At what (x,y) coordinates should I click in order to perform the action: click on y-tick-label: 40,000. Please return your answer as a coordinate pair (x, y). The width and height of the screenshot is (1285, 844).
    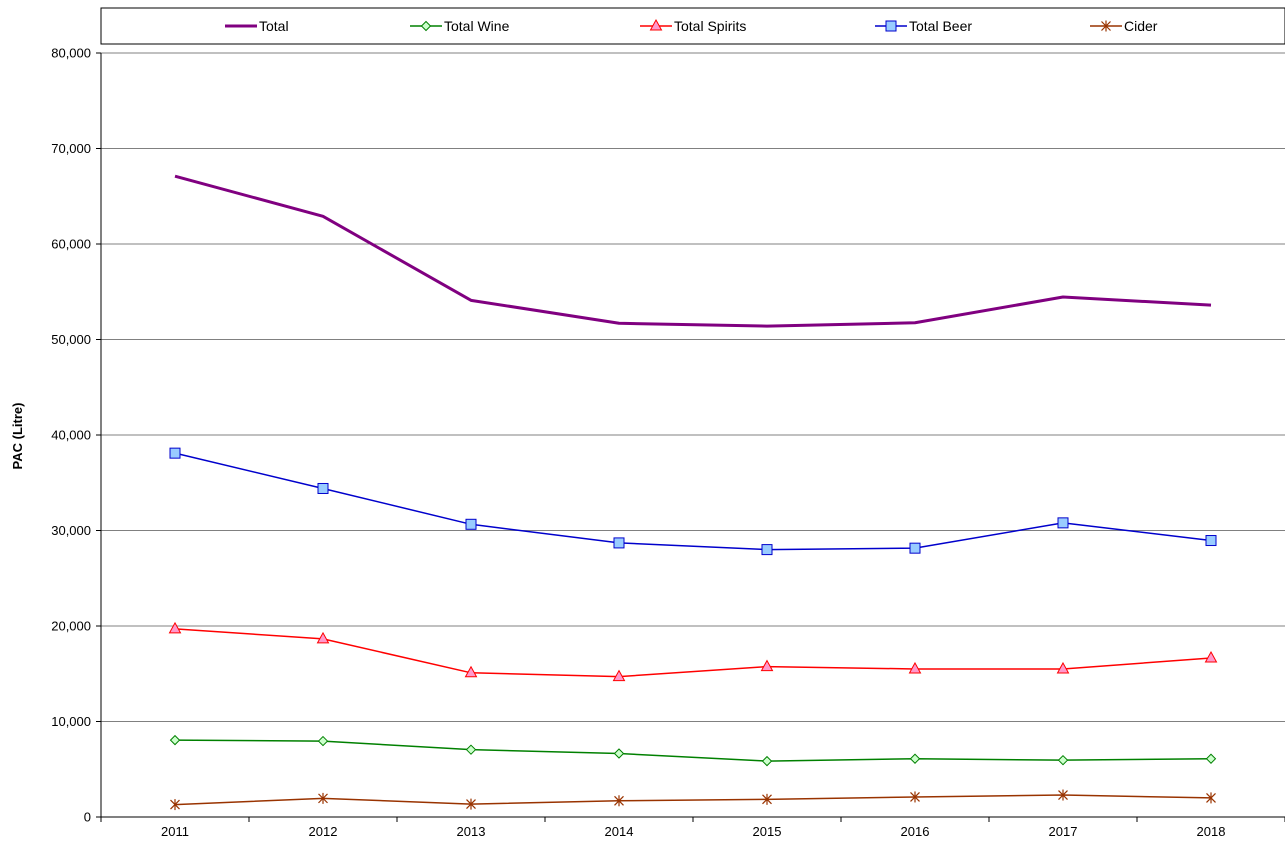
    Looking at the image, I should click on (71, 435).